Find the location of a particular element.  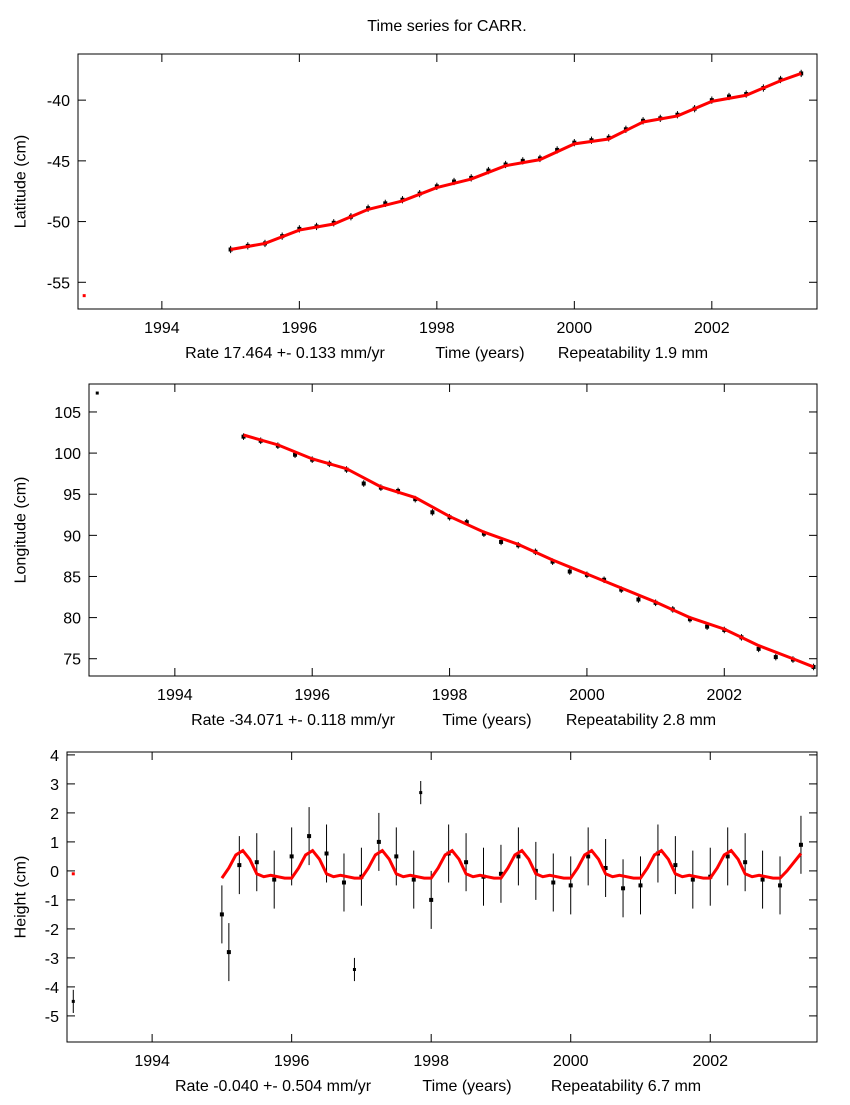

longitude-y-tick-label: 100 is located at coordinates (67, 454).